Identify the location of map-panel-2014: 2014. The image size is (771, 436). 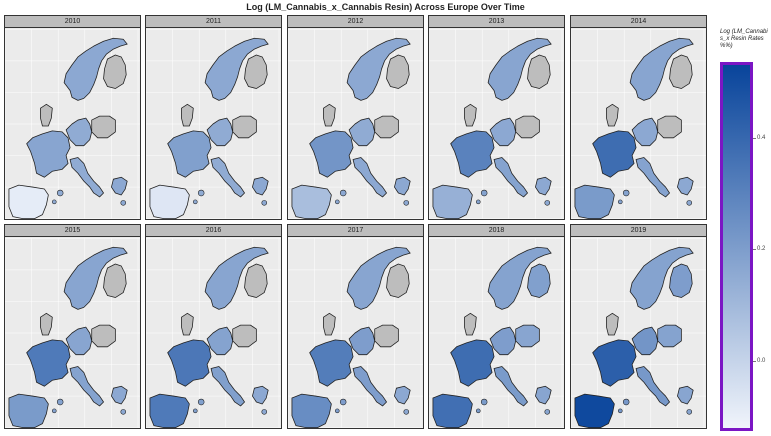
(638, 117).